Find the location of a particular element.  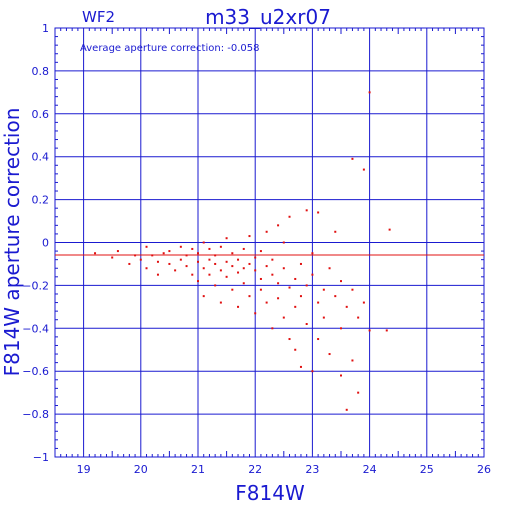

y-tick-label: 0.4 is located at coordinates (41, 157).